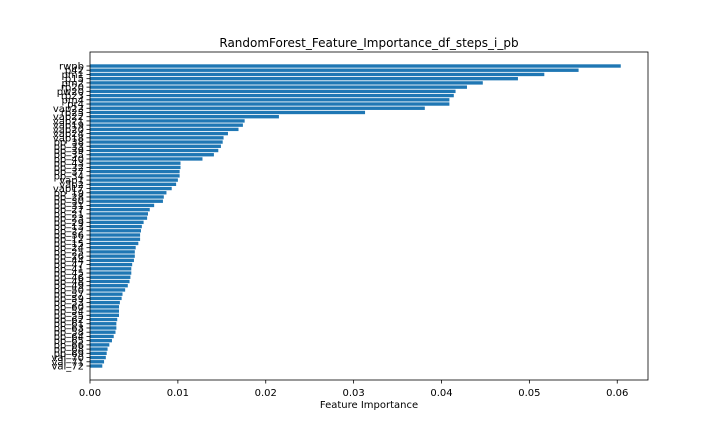 The height and width of the screenshot is (432, 720). I want to click on bar-rp23, so click(272, 95).